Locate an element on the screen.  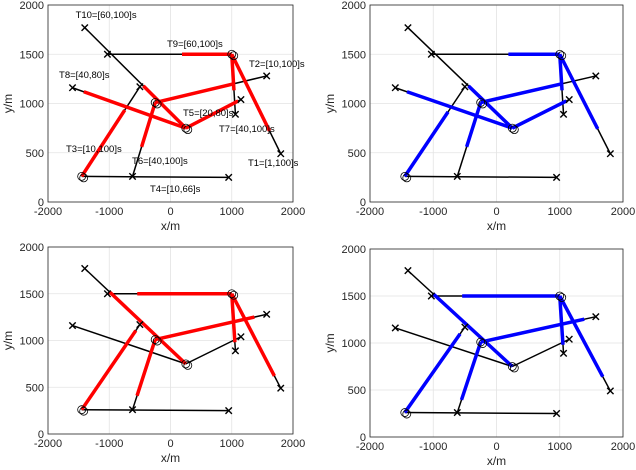
target-label-T6: T6=[40,100]s is located at coordinates (160, 161).